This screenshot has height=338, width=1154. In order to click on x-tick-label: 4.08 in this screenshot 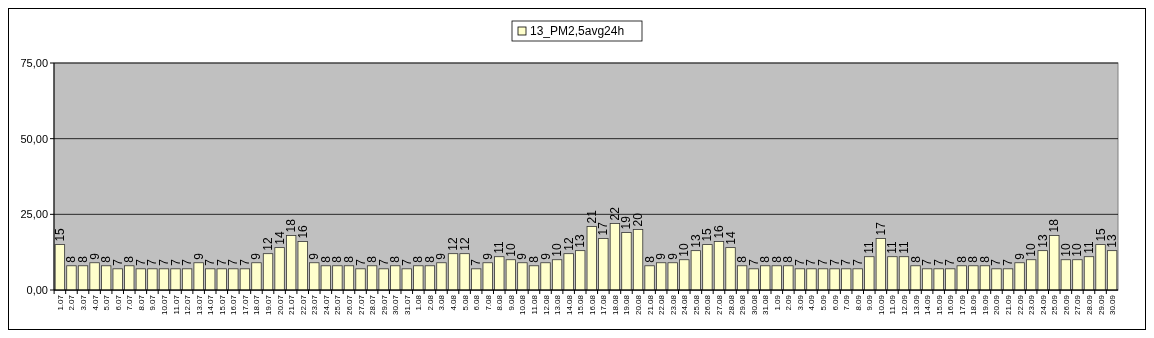, I will do `click(454, 302)`.